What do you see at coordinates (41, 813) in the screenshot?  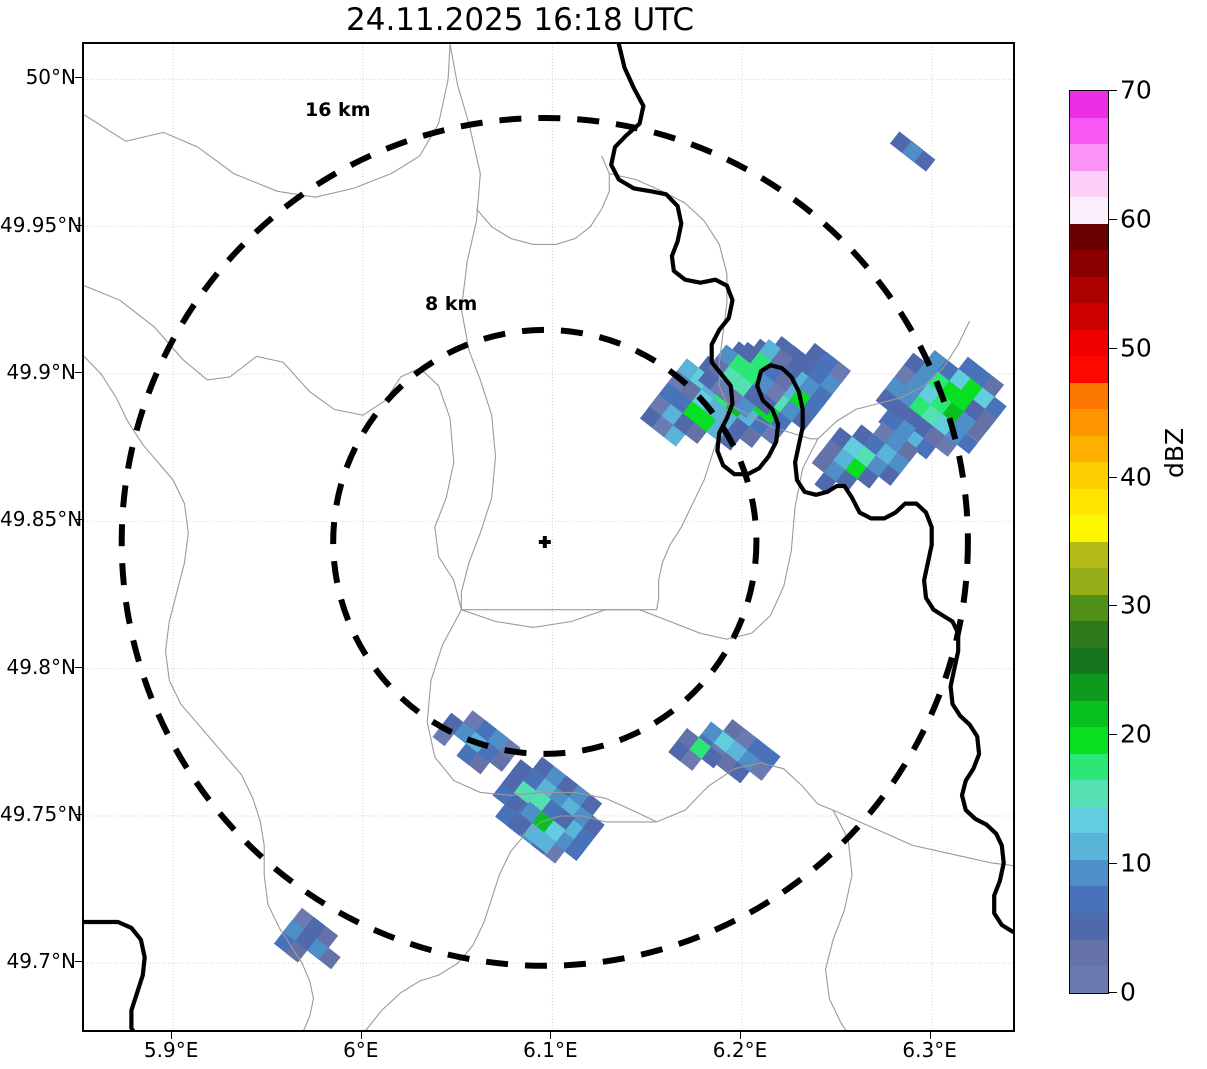 I see `latitude-tick-label: 49.75°N` at bounding box center [41, 813].